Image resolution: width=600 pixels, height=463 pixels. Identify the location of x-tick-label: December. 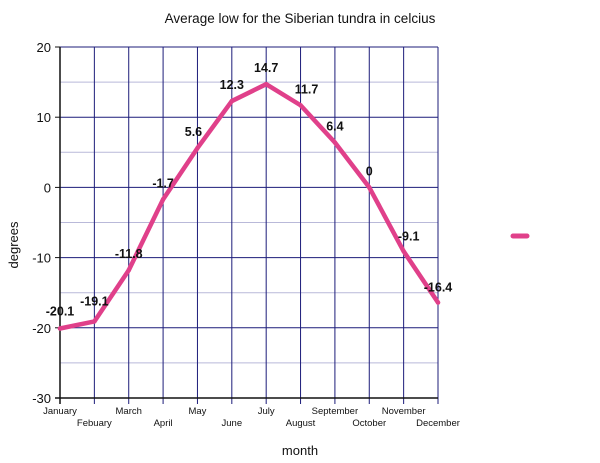
(438, 423).